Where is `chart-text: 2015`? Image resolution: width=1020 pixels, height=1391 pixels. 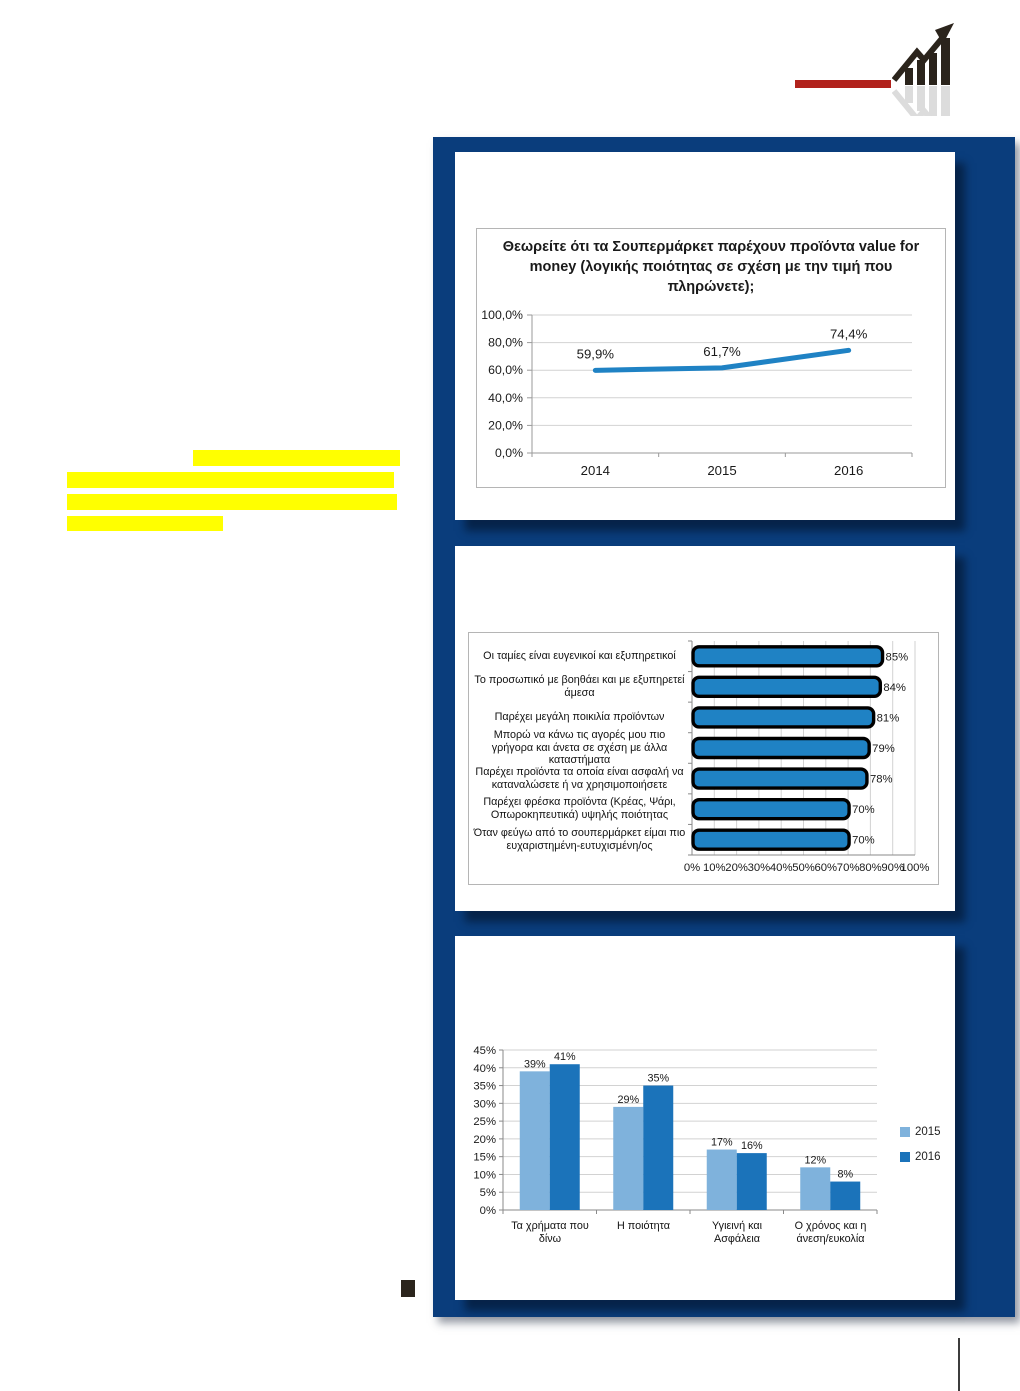 chart-text: 2015 is located at coordinates (721, 470).